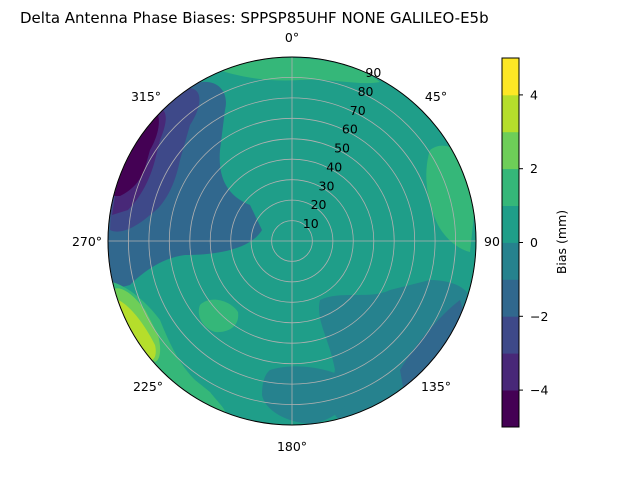 This screenshot has height=480, width=640. What do you see at coordinates (136, 155) in the screenshot?
I see `contour-northwest-deep` at bounding box center [136, 155].